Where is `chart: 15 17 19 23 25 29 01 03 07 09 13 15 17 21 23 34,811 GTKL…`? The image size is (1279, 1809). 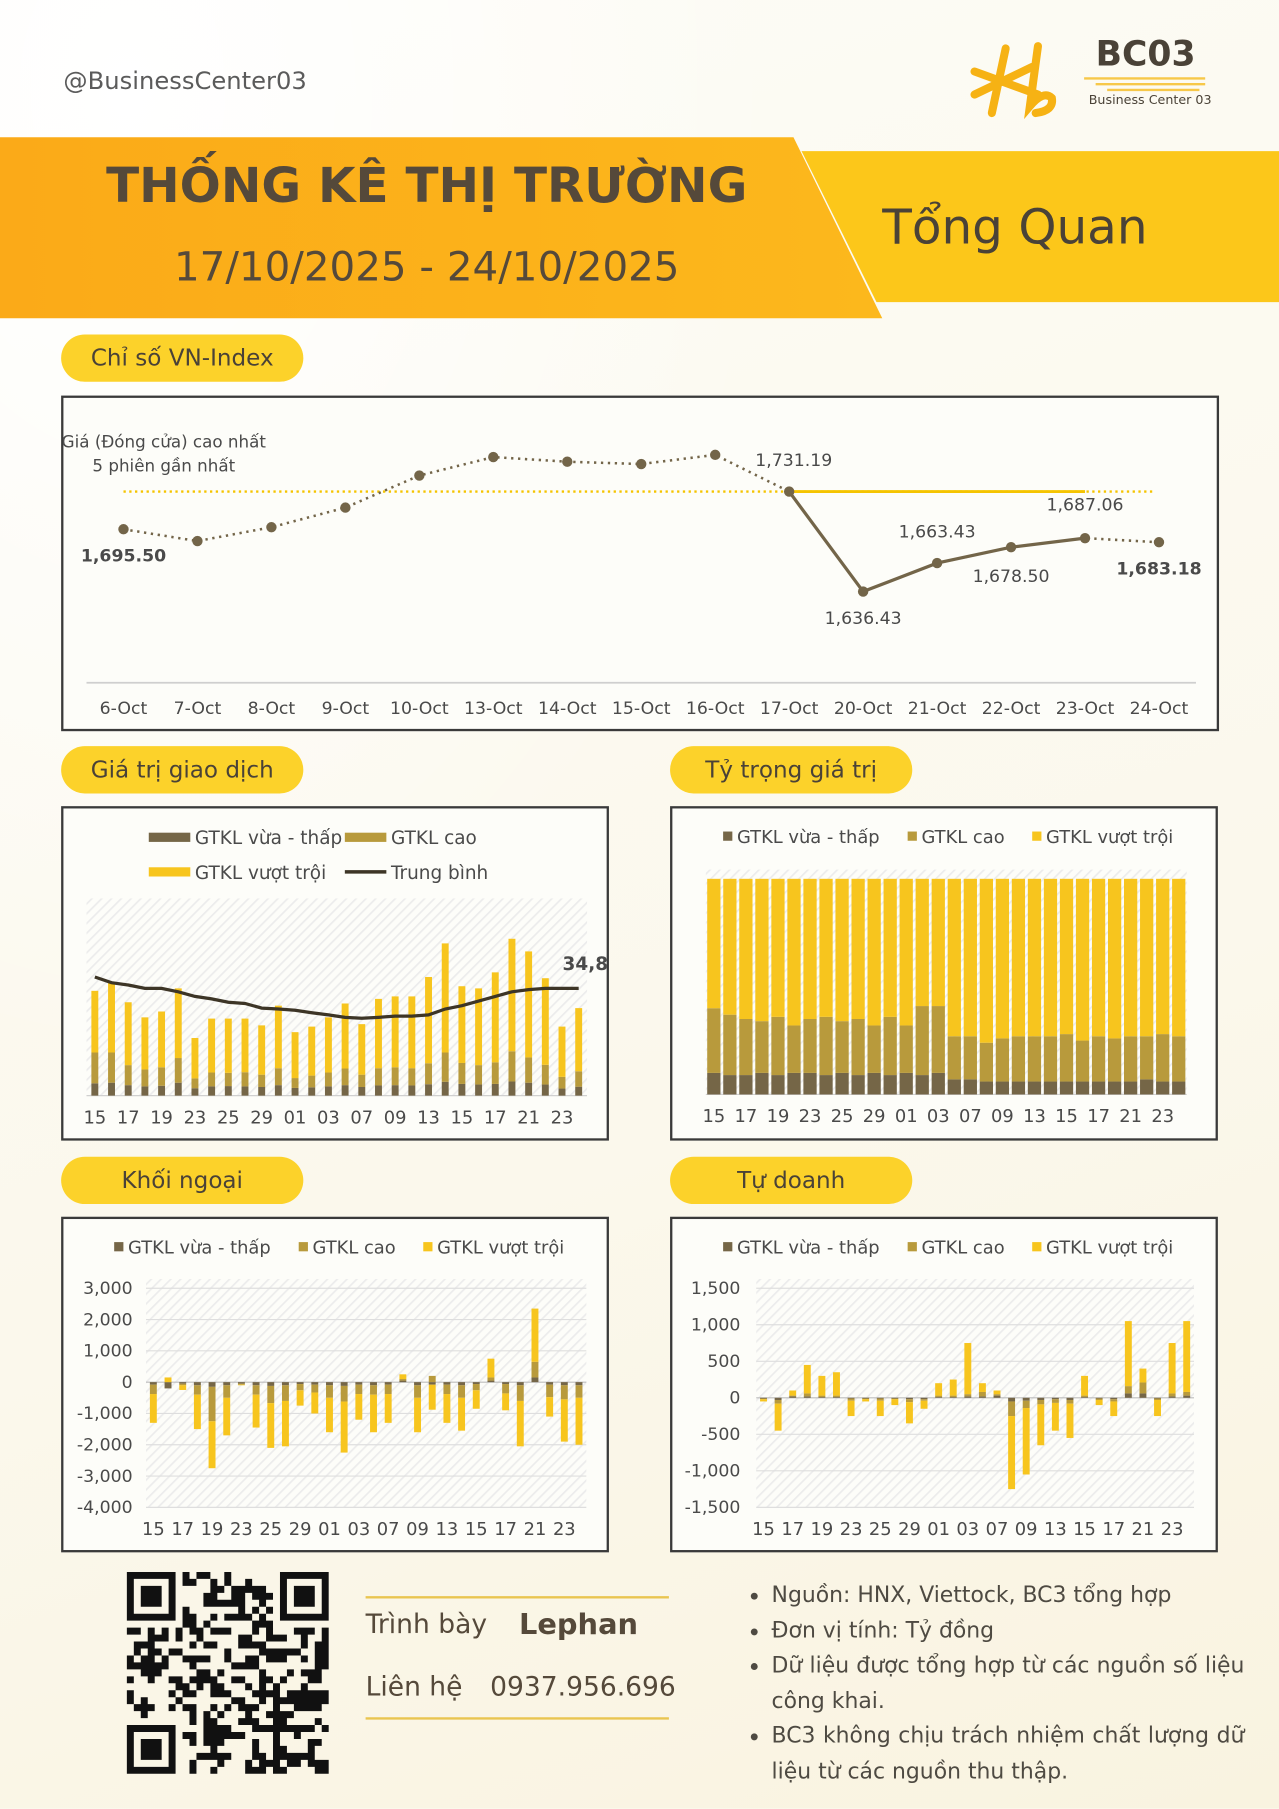
chart: 15 17 19 23 25 29 01 03 07 09 13 15 17 21 23 34,811 GTKL… is located at coordinates (358, 978).